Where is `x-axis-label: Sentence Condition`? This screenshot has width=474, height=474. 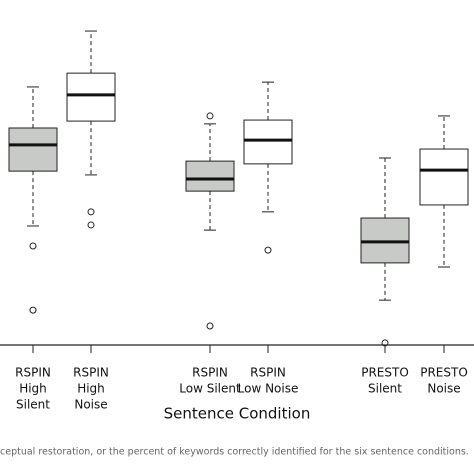 x-axis-label: Sentence Condition is located at coordinates (237, 414).